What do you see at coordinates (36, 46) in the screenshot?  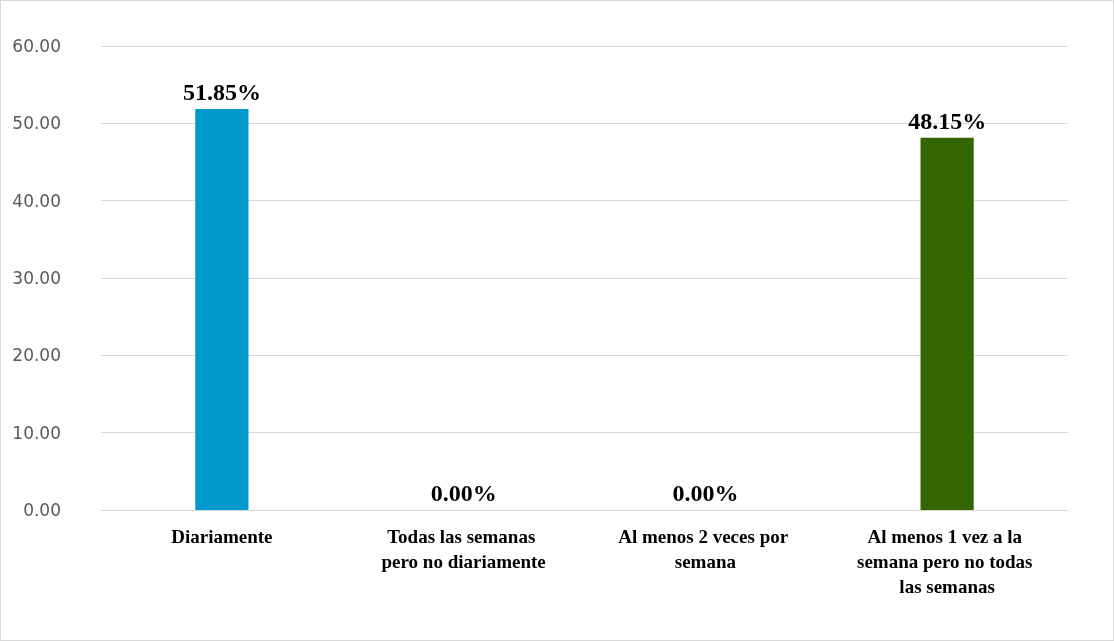 I see `y-tick-label: 60.00` at bounding box center [36, 46].